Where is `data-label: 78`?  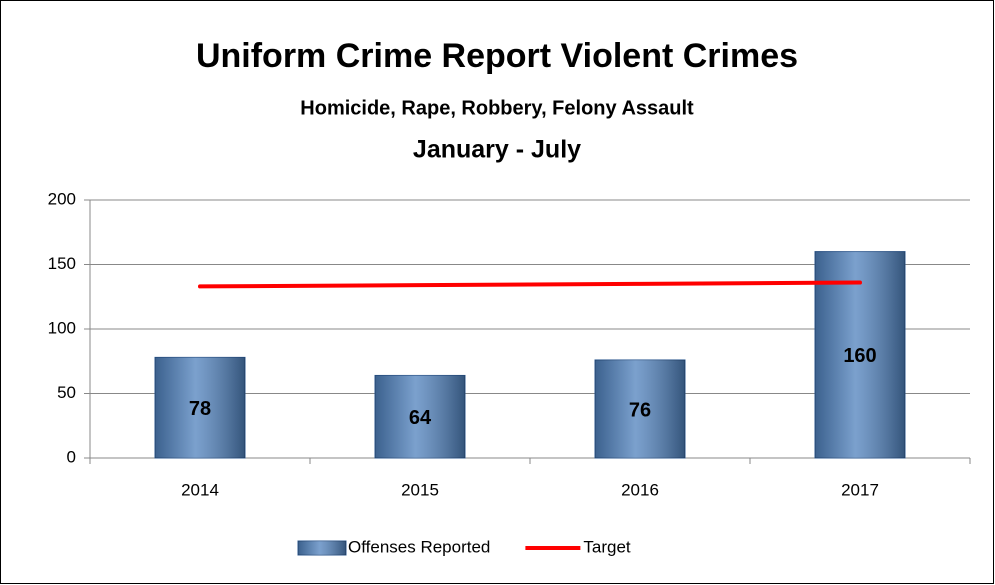 data-label: 78 is located at coordinates (200, 409).